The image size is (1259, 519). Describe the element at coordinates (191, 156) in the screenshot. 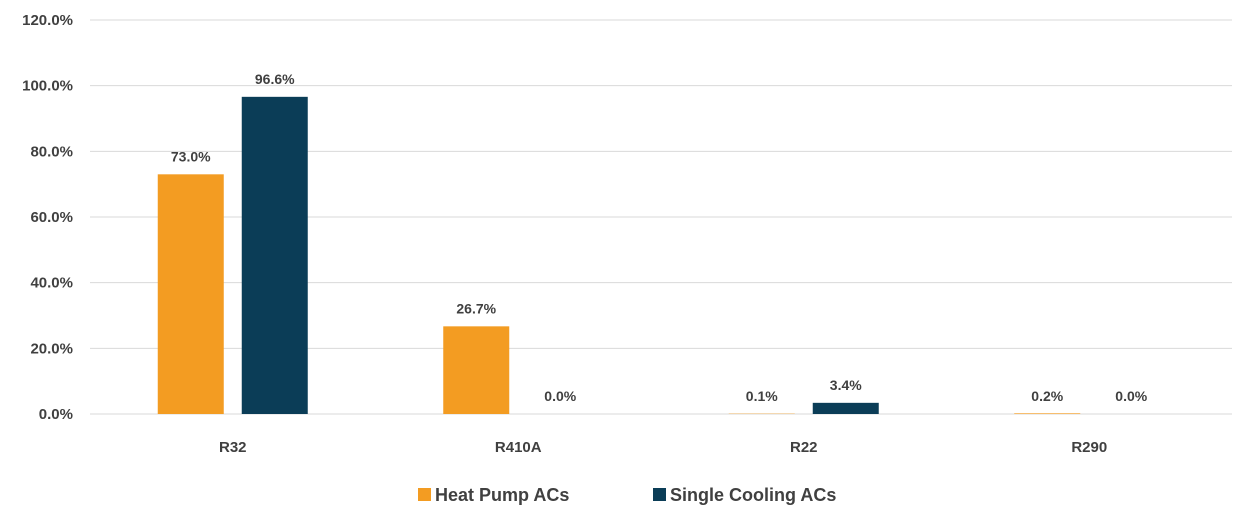

I see `data-label: 73.0%` at that location.